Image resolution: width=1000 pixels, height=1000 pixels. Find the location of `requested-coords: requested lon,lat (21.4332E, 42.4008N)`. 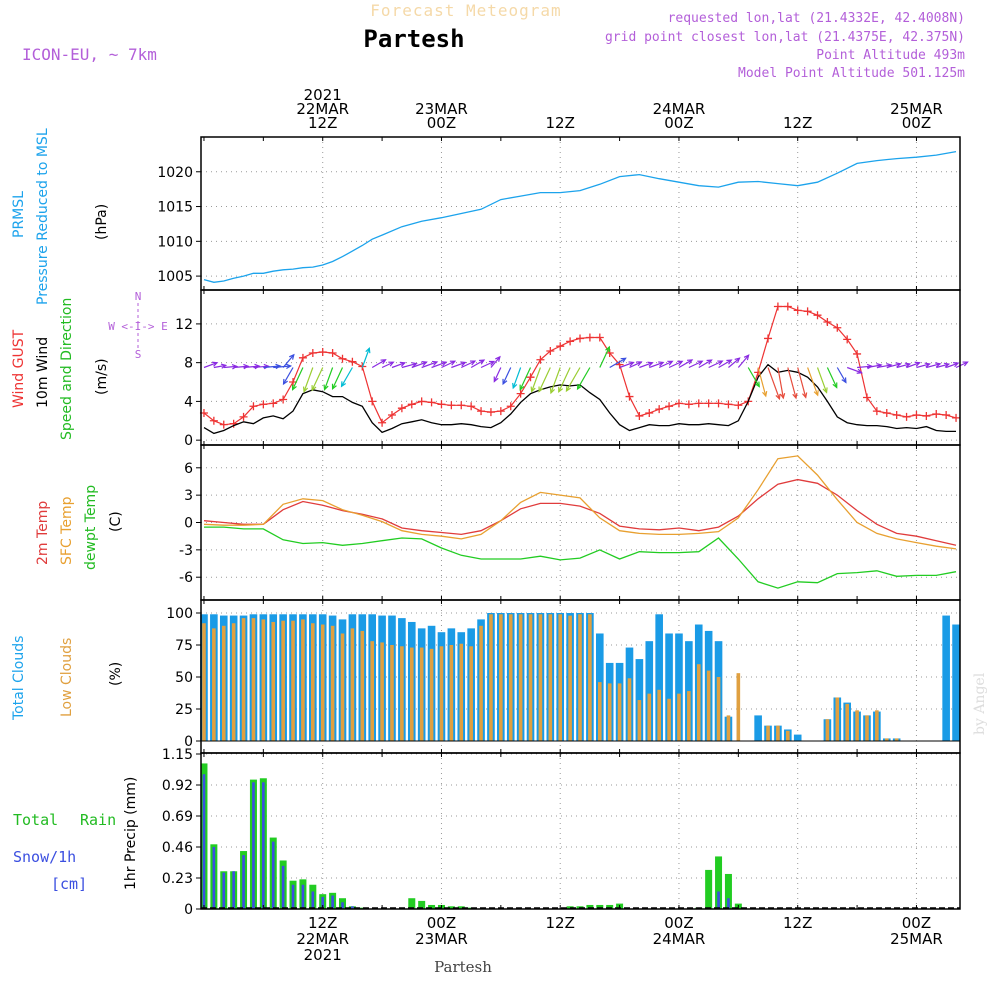

requested-coords: requested lon,lat (21.4332E, 42.4008N) is located at coordinates (816, 18).